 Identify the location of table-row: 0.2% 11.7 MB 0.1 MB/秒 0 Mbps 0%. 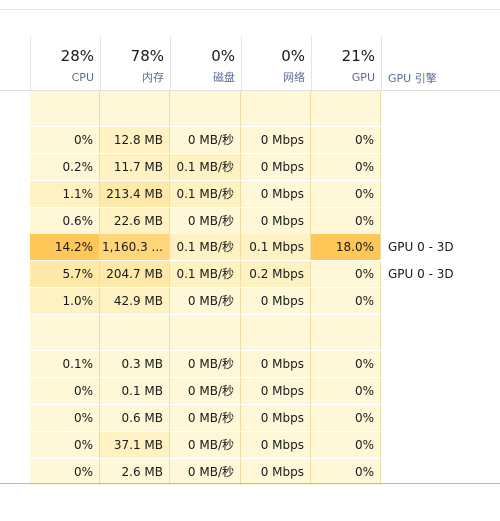
(250, 167).